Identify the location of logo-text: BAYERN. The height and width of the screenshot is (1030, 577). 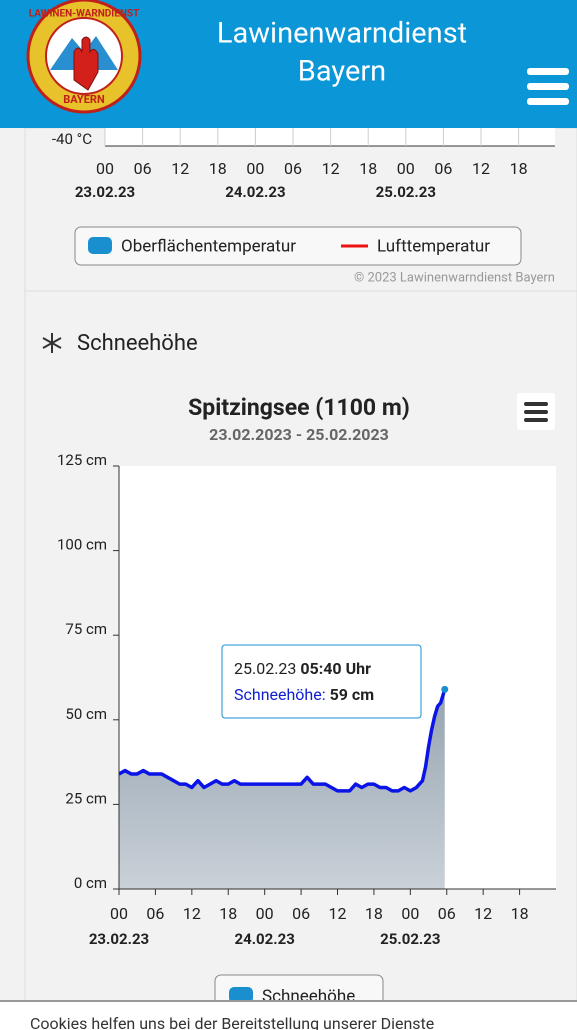
(84, 99).